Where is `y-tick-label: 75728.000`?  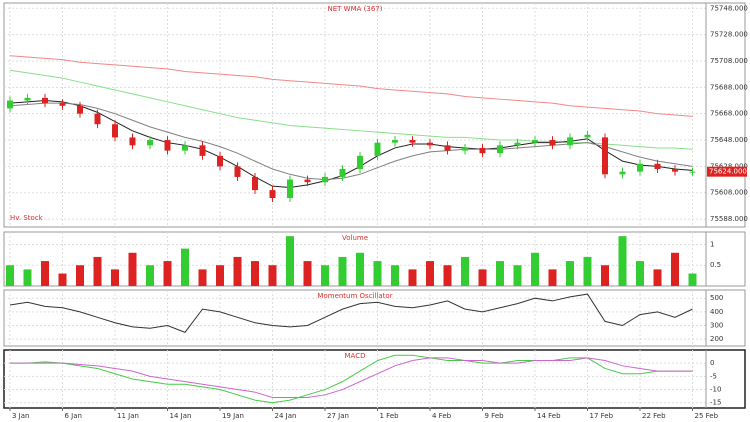 y-tick-label: 75728.000 is located at coordinates (729, 35).